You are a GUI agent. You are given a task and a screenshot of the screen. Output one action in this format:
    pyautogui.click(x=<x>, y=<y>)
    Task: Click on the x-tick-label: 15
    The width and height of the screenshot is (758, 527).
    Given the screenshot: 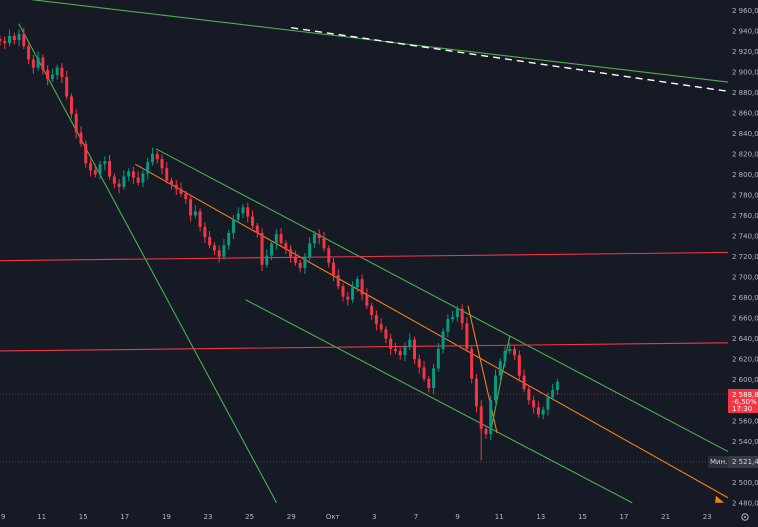 What is the action you would take?
    pyautogui.click(x=582, y=517)
    